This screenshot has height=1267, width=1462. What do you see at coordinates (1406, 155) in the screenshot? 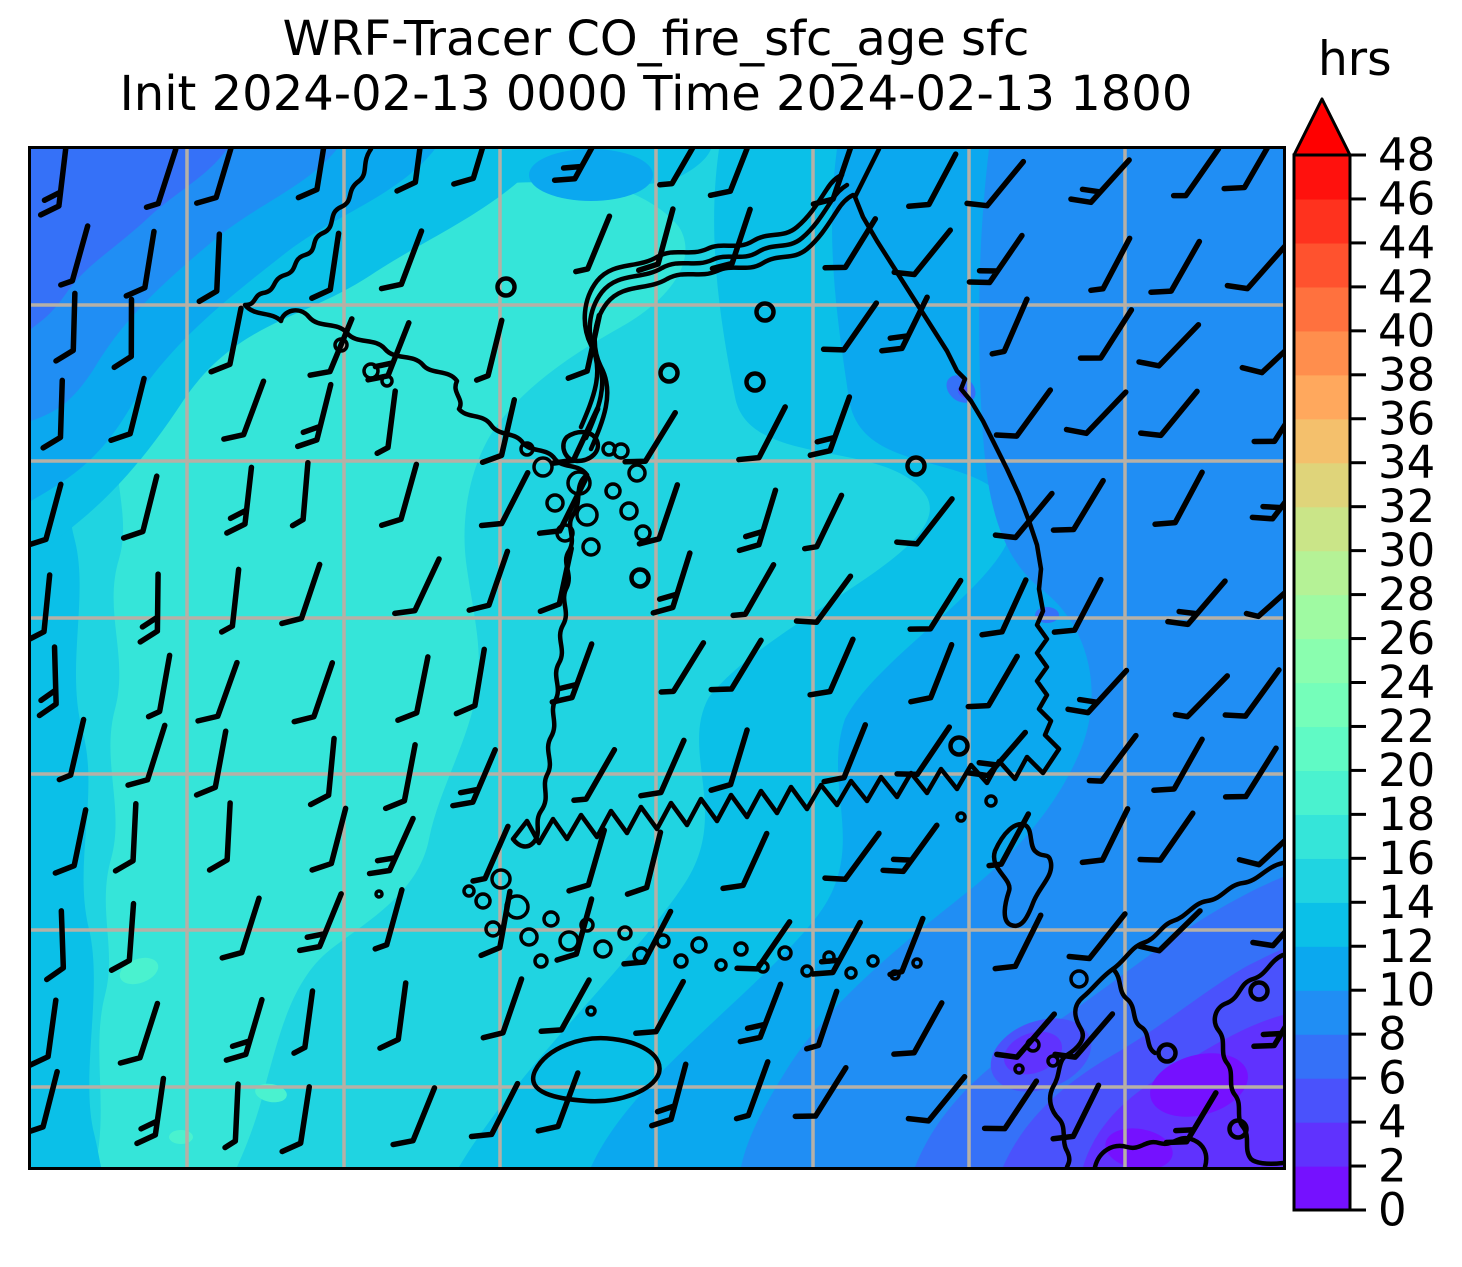
I see `colorbar-tick-label: 48` at bounding box center [1406, 155].